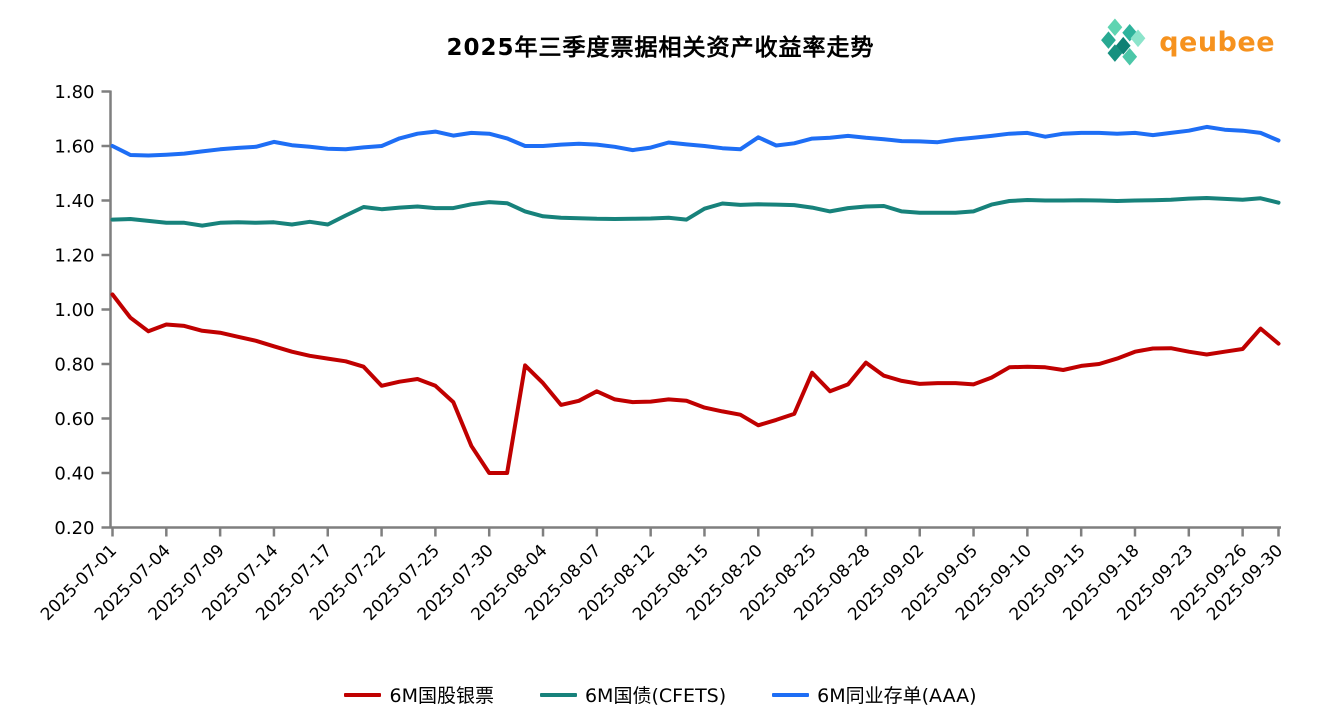 Image resolution: width=1321 pixels, height=726 pixels. I want to click on legend-item-bank-bill: 6M国股银票, so click(419, 694).